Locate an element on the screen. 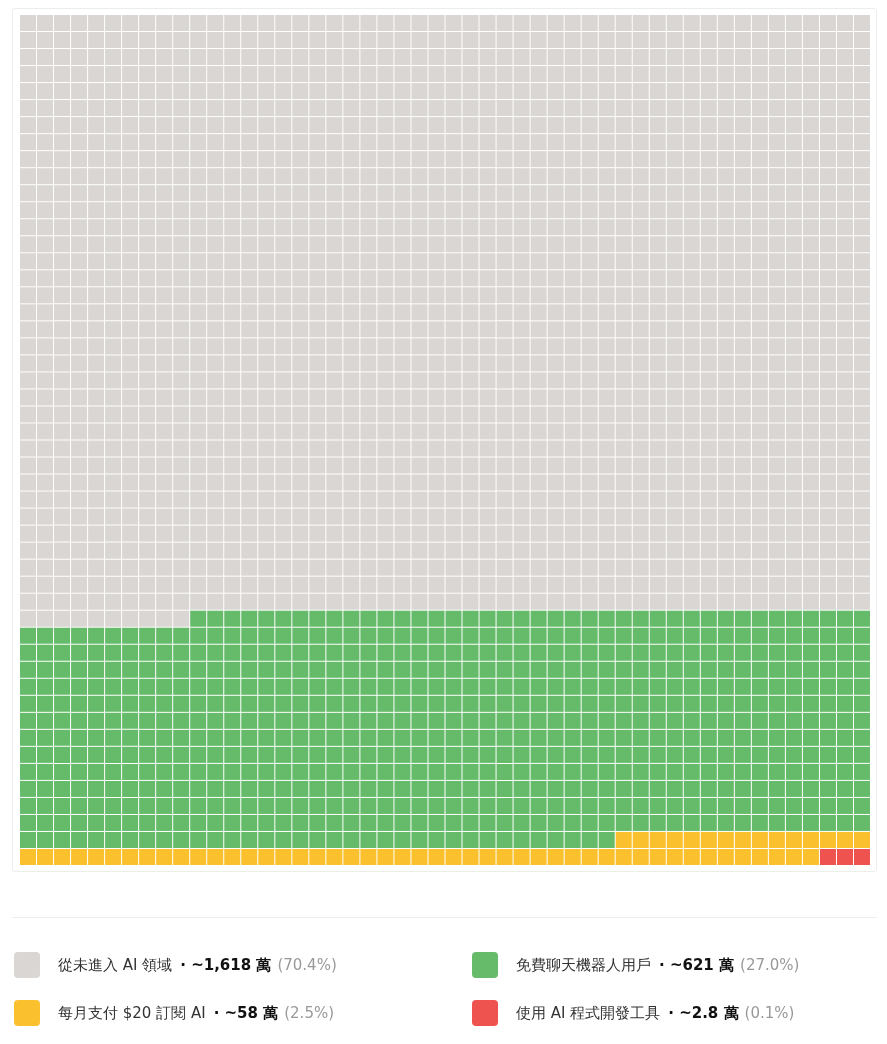 This screenshot has height=1044, width=887. category-label: 免費聊天機器人用戶 is located at coordinates (583, 965).